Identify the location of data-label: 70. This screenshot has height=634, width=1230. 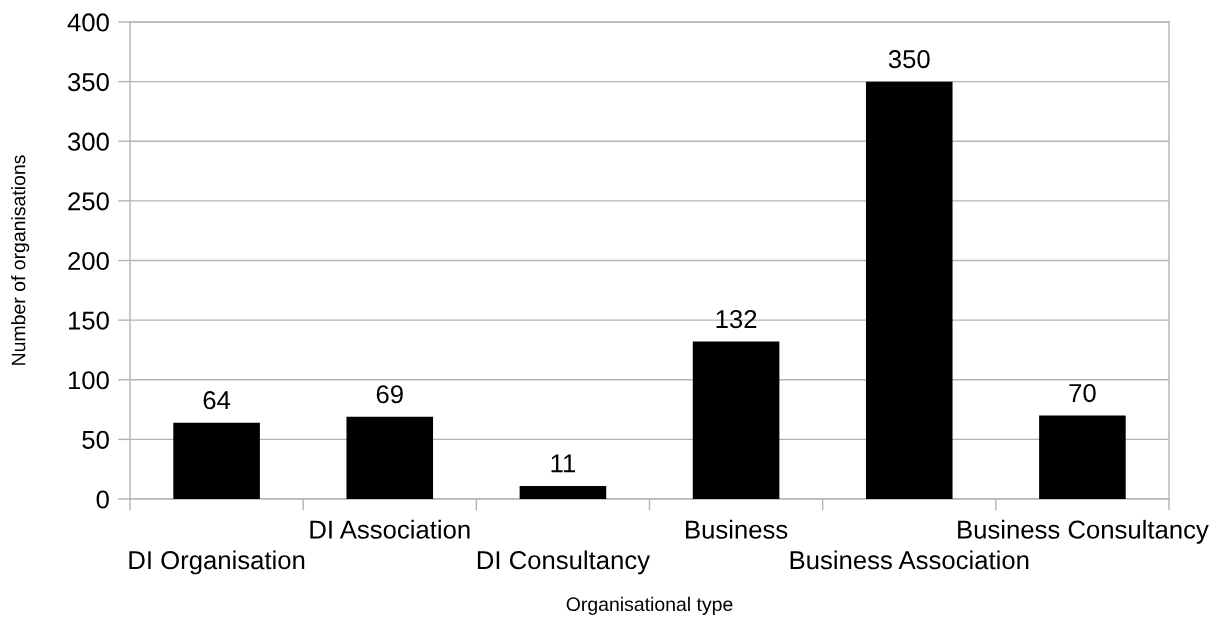
(1082, 393).